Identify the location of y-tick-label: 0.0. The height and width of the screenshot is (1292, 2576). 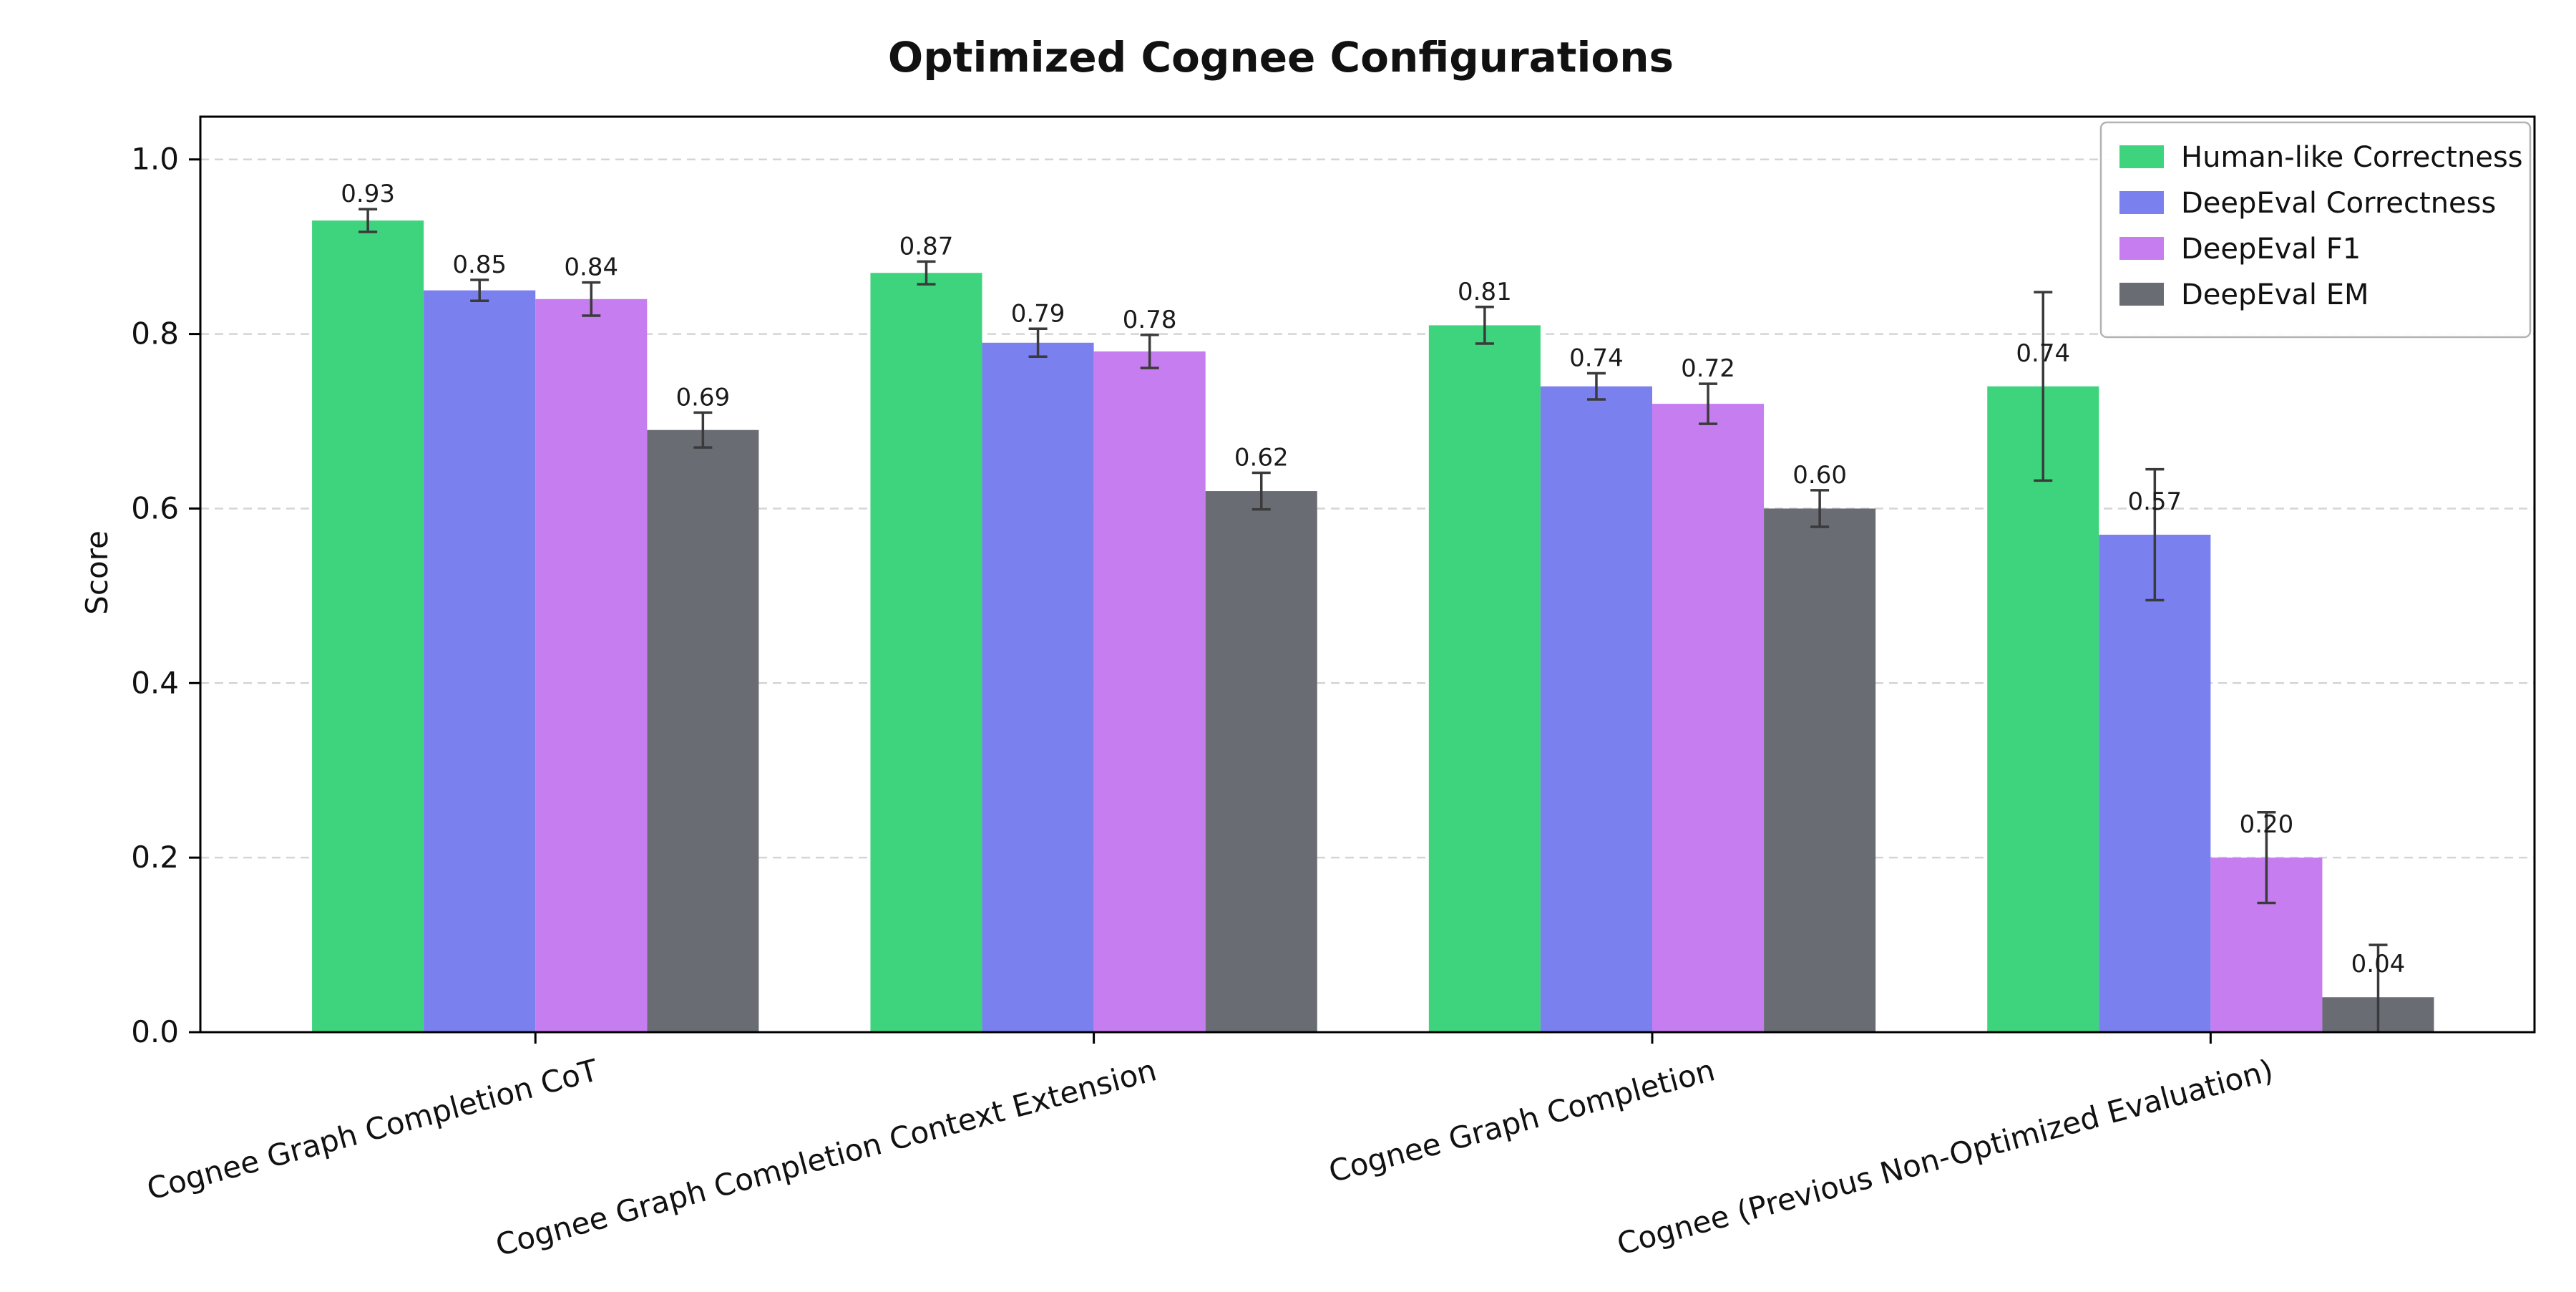
(155, 1031).